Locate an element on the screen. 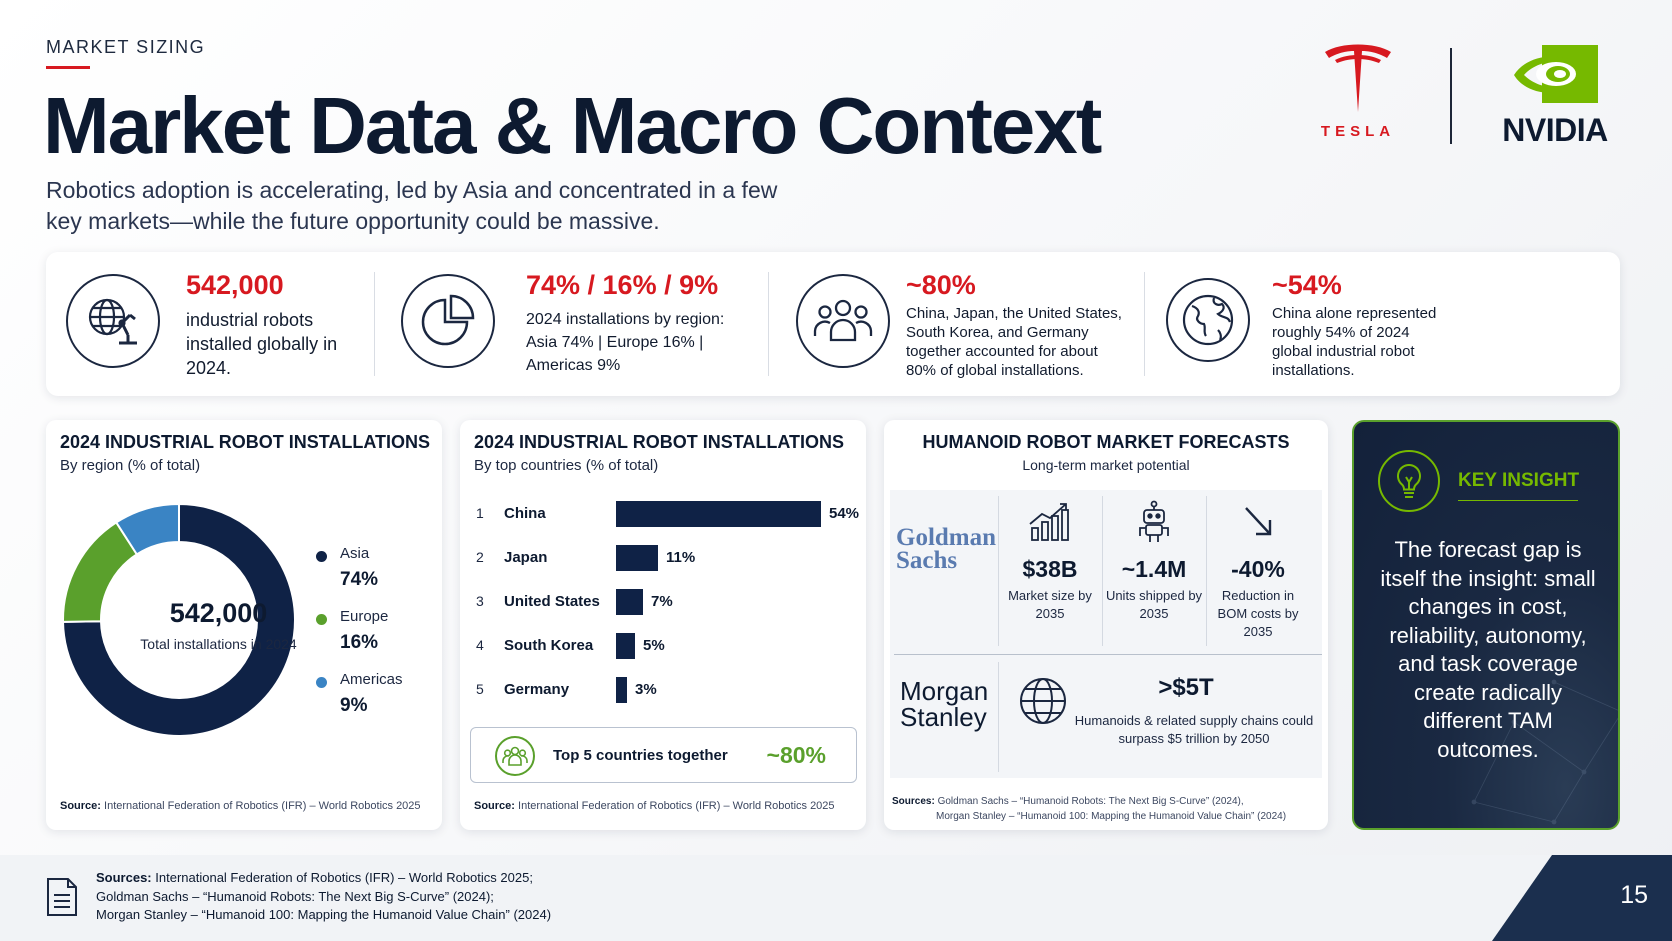  metric-description: Units shipped by 2035 is located at coordinates (1154, 604).